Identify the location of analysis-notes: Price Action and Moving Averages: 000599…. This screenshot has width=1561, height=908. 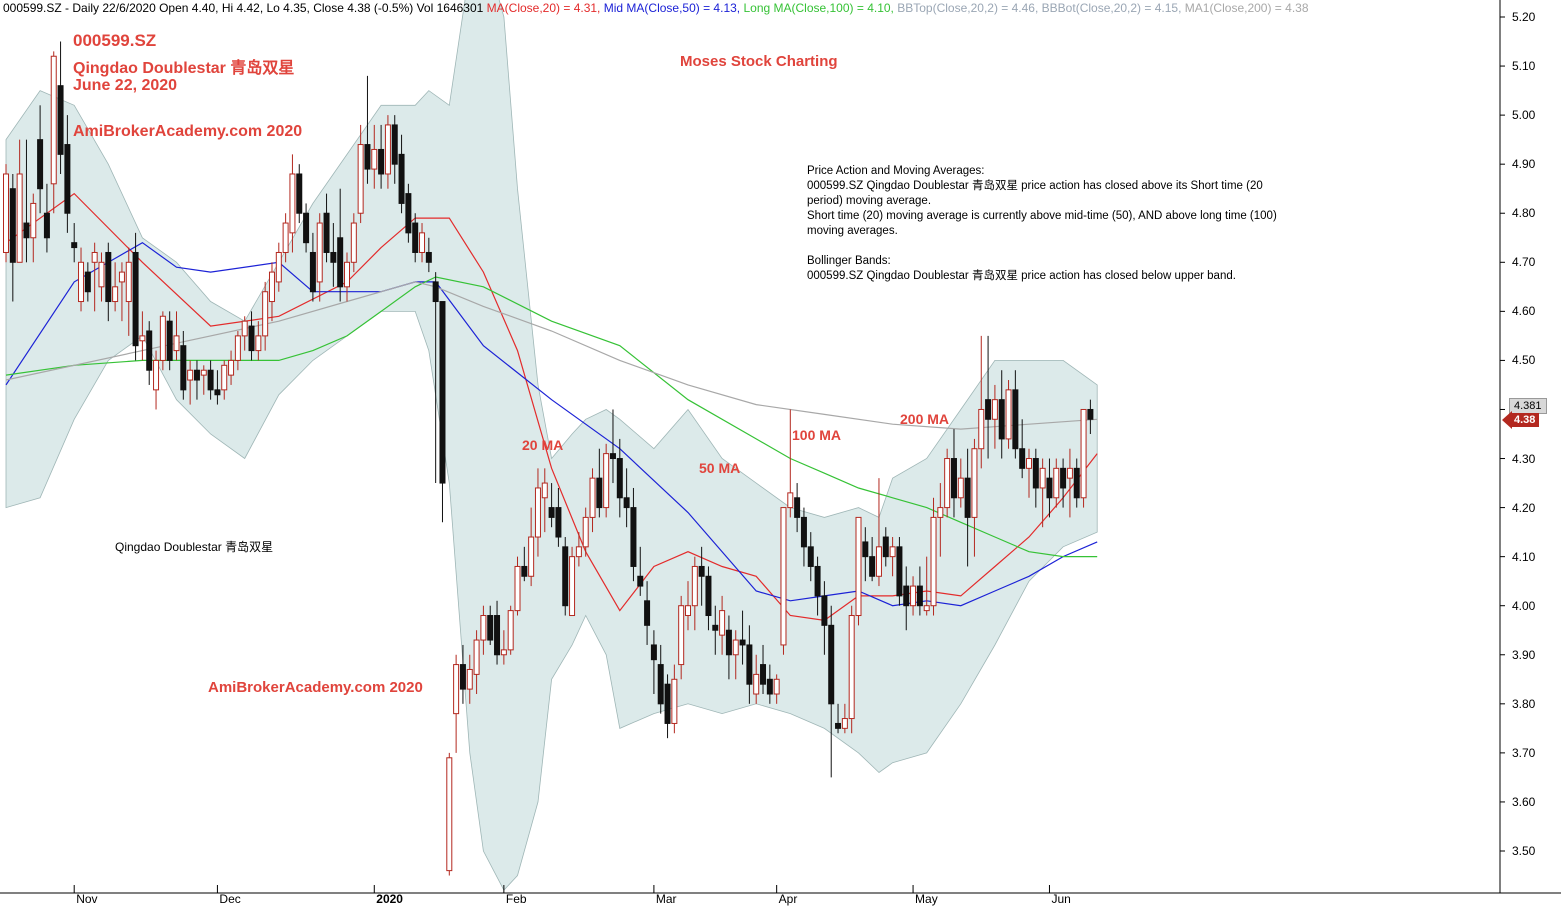
(1042, 224).